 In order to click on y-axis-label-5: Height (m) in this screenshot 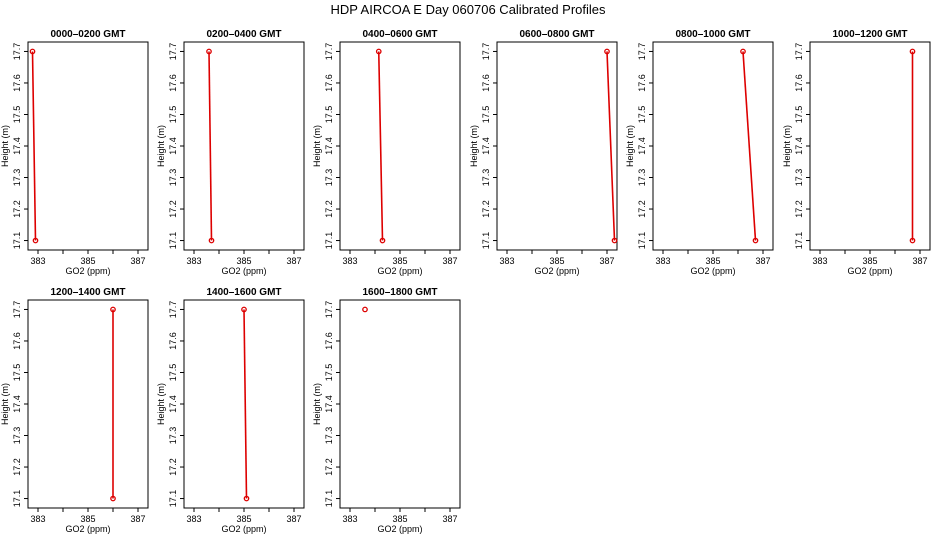, I will do `click(787, 146)`.